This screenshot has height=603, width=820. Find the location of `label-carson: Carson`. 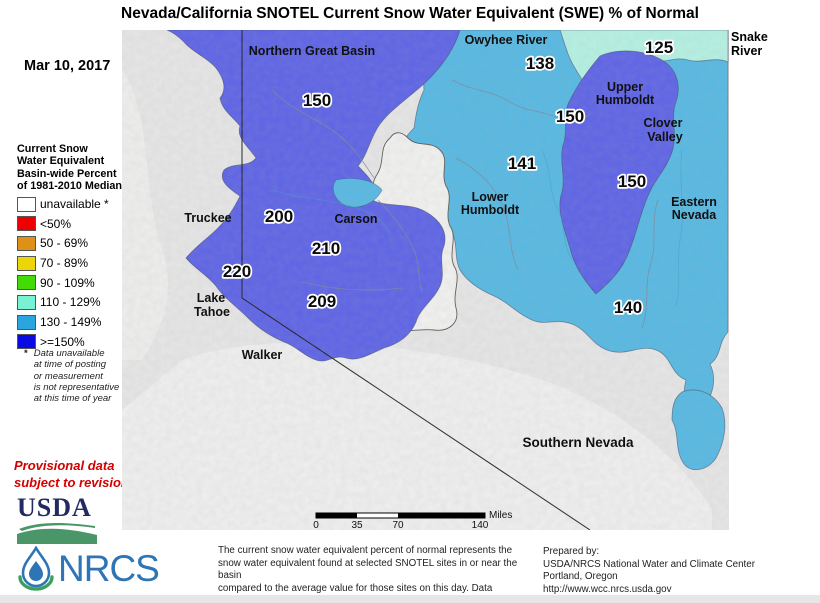

label-carson: Carson is located at coordinates (355, 219).